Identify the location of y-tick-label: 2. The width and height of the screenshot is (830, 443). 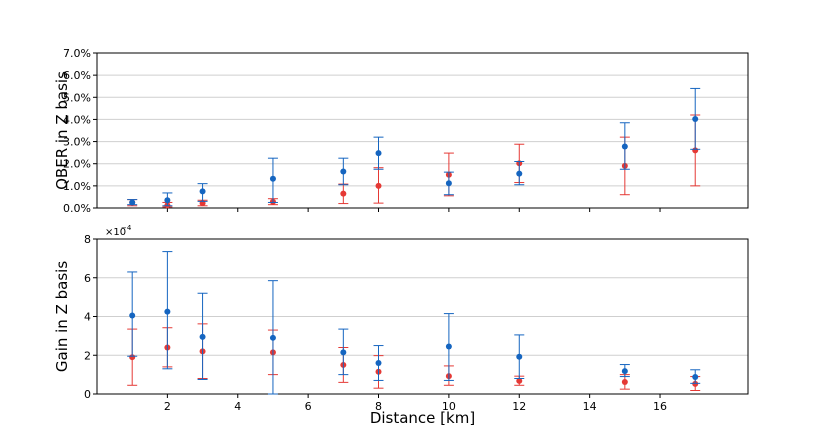
(87, 355).